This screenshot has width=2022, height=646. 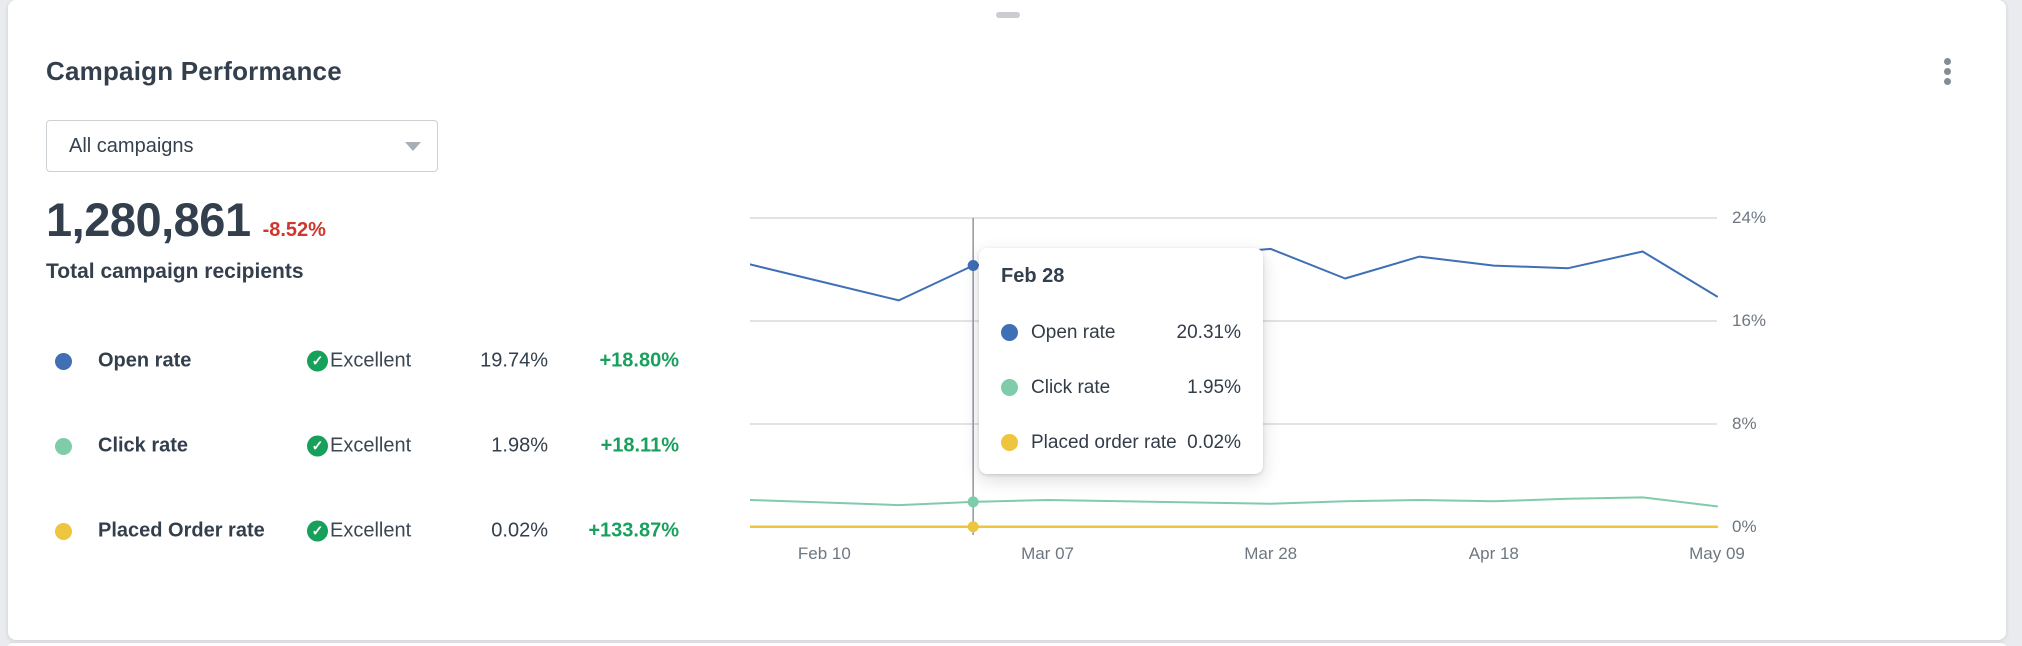 I want to click on tooltip-value: 0.02%, so click(x=1214, y=442).